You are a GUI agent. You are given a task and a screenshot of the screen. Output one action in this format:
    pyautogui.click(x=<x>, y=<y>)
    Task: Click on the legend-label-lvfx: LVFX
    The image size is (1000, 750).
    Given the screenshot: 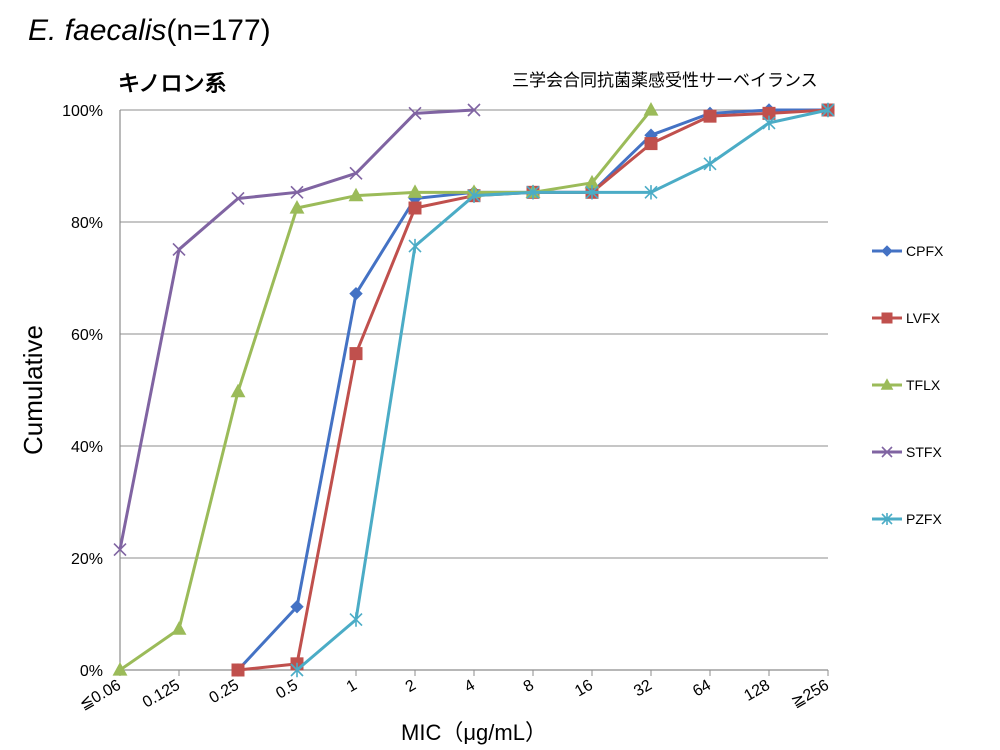 What is the action you would take?
    pyautogui.click(x=923, y=318)
    